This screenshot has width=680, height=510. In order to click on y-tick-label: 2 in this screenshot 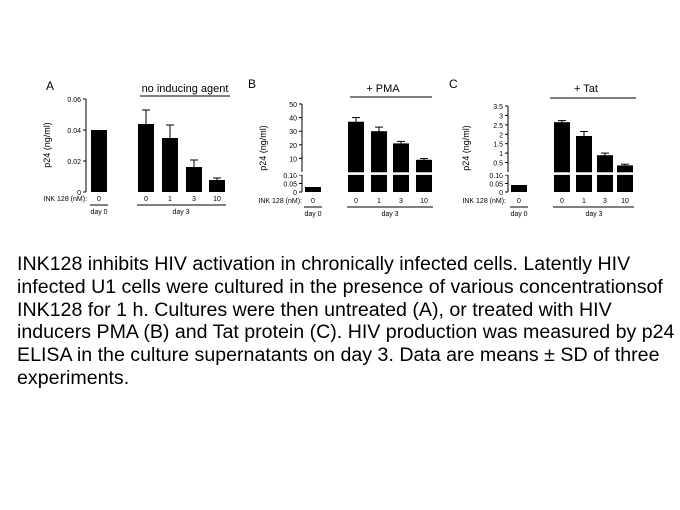, I will do `click(501, 135)`.